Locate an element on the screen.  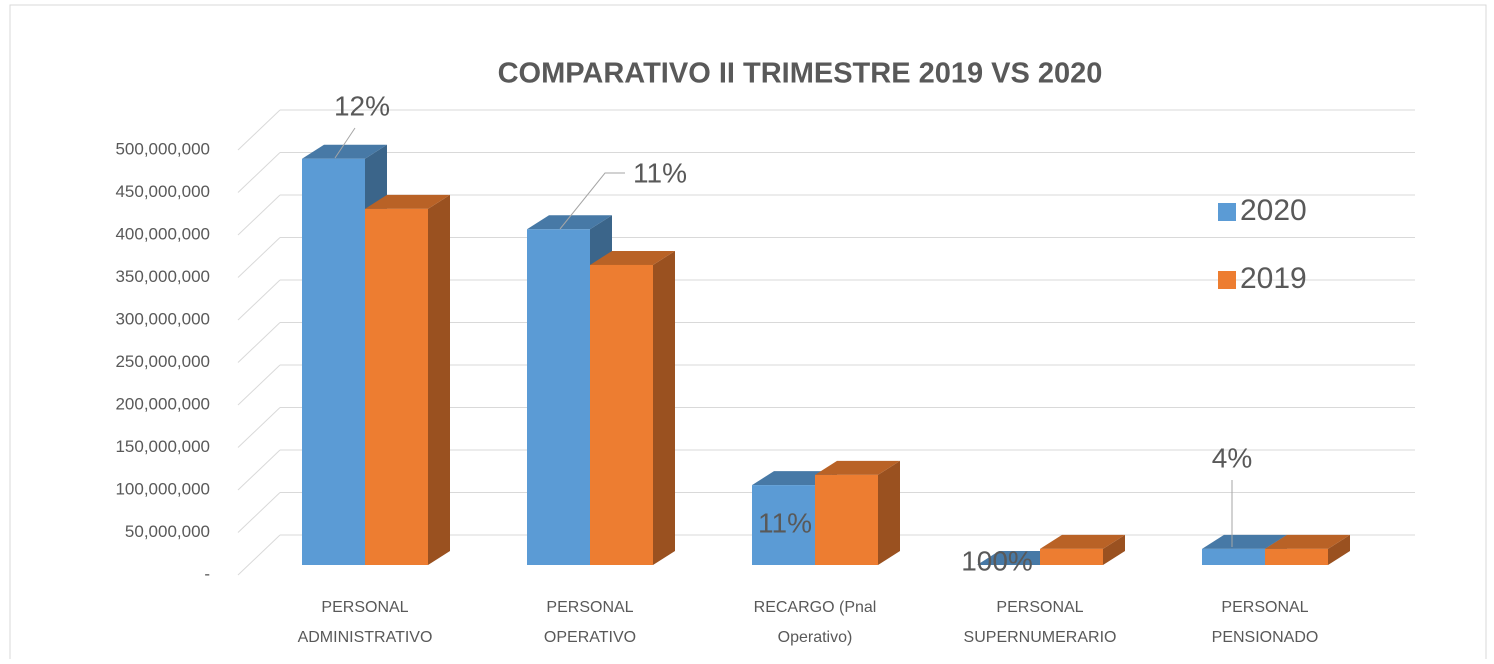
data-label: 100% is located at coordinates (997, 560).